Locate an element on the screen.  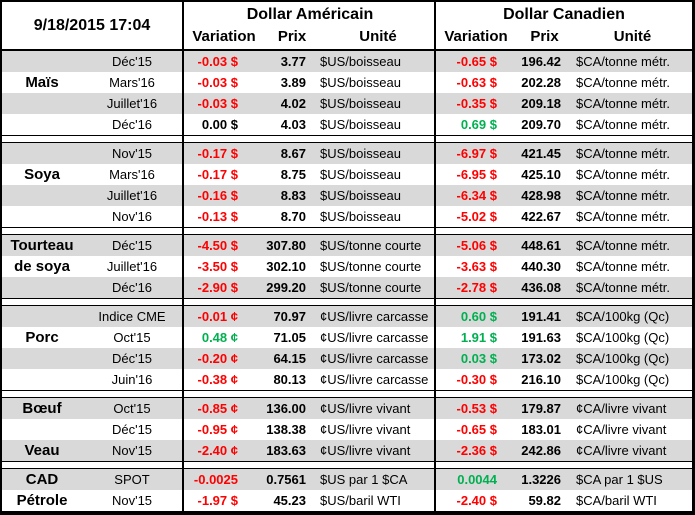
ca-variation-value: 1.91 $ is located at coordinates (478, 337).